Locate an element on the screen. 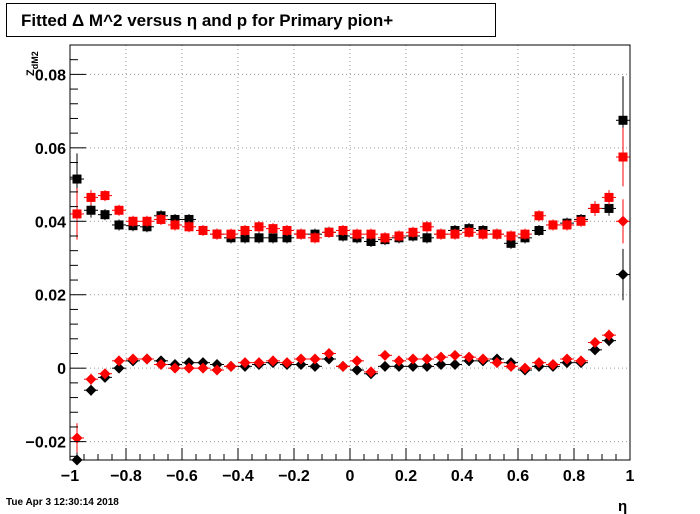  x-tick-label: 1 is located at coordinates (630, 476).